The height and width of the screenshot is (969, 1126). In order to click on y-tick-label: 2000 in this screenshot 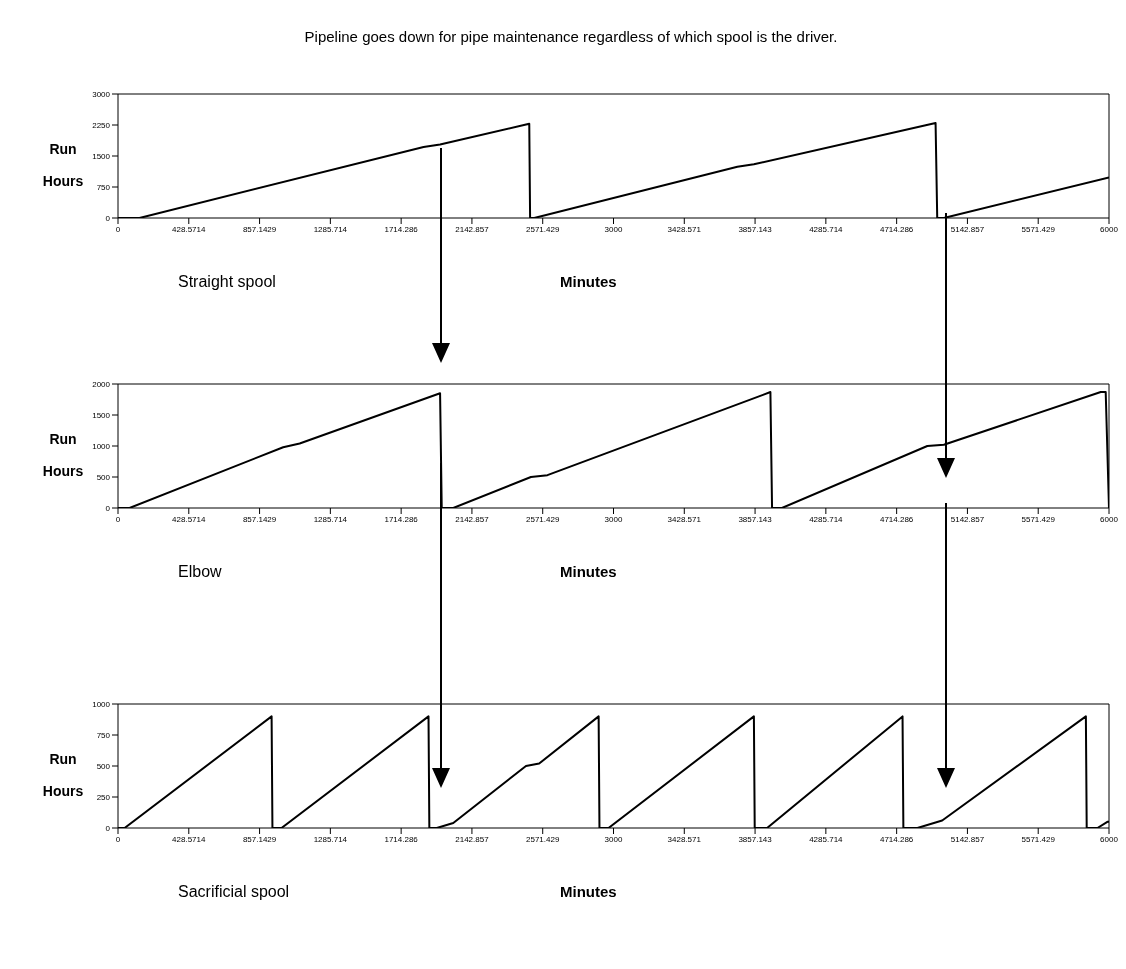, I will do `click(101, 384)`.